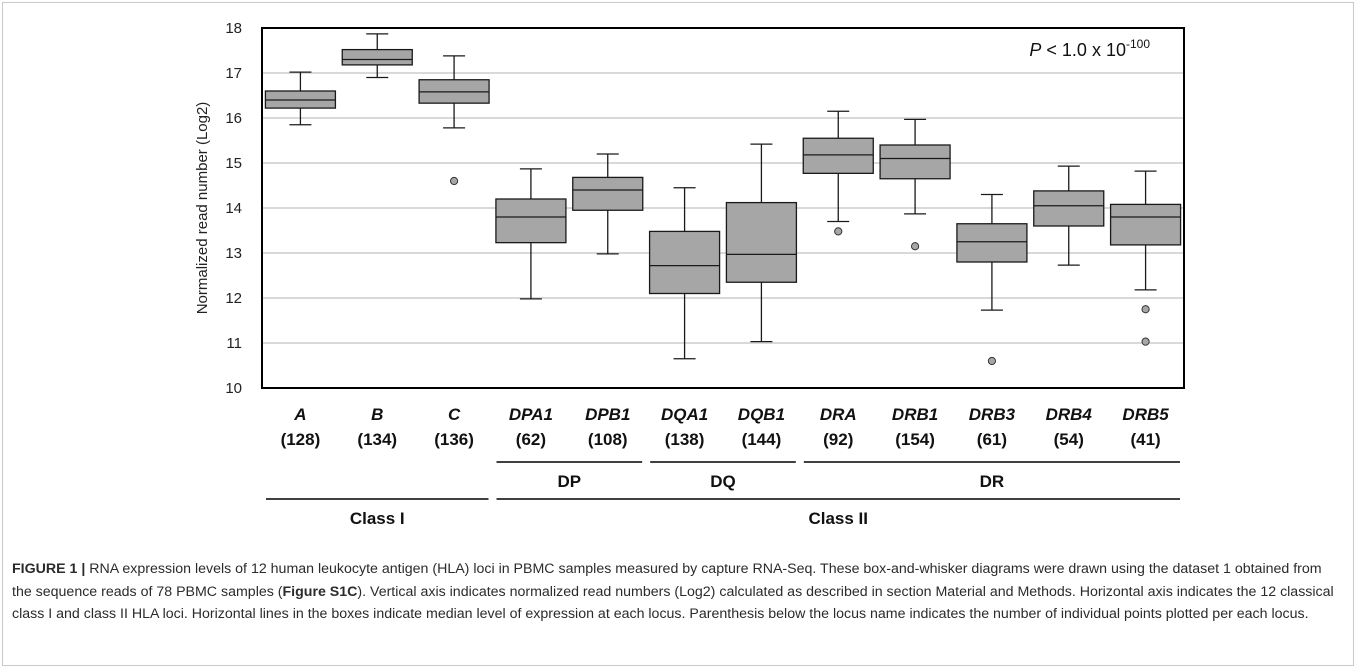 The height and width of the screenshot is (670, 1358). Describe the element at coordinates (761, 414) in the screenshot. I see `category-label: DQB1` at that location.